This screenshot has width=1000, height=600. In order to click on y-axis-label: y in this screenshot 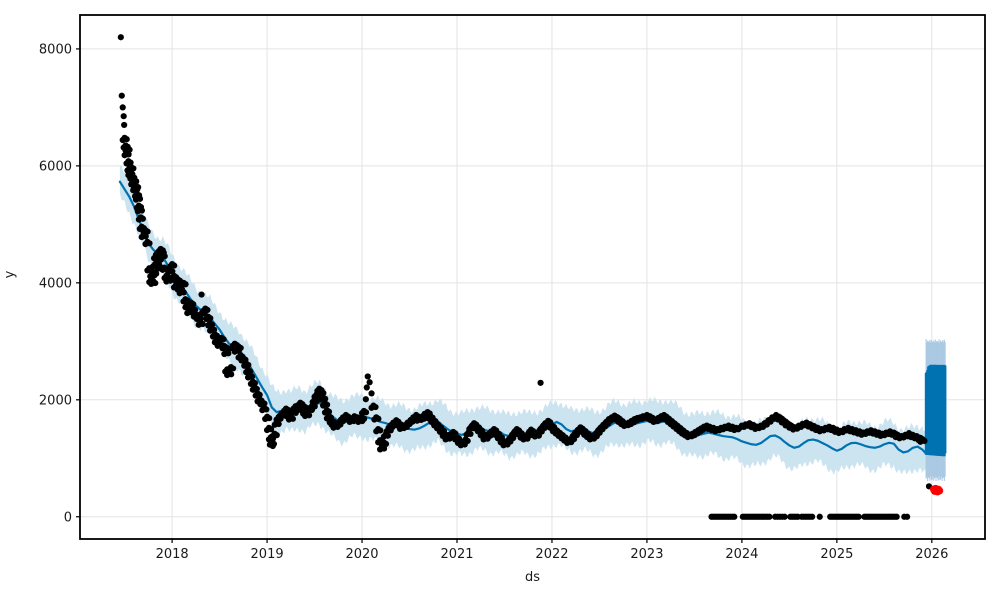, I will do `click(10, 274)`.